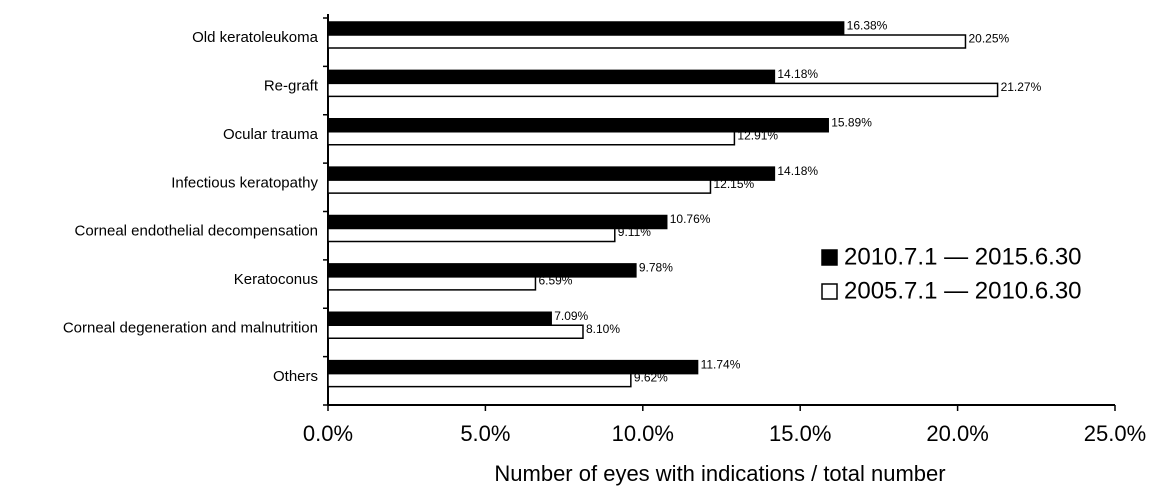  I want to click on legend-label: 2005.7.1 — 2010.6.30, so click(963, 290).